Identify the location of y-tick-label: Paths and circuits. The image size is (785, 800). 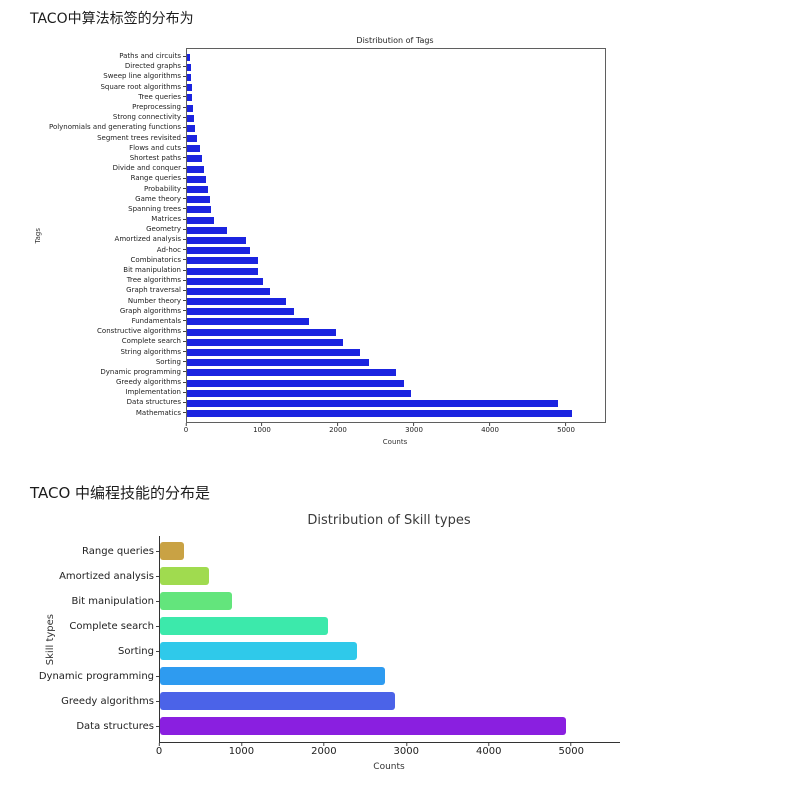
(116, 56).